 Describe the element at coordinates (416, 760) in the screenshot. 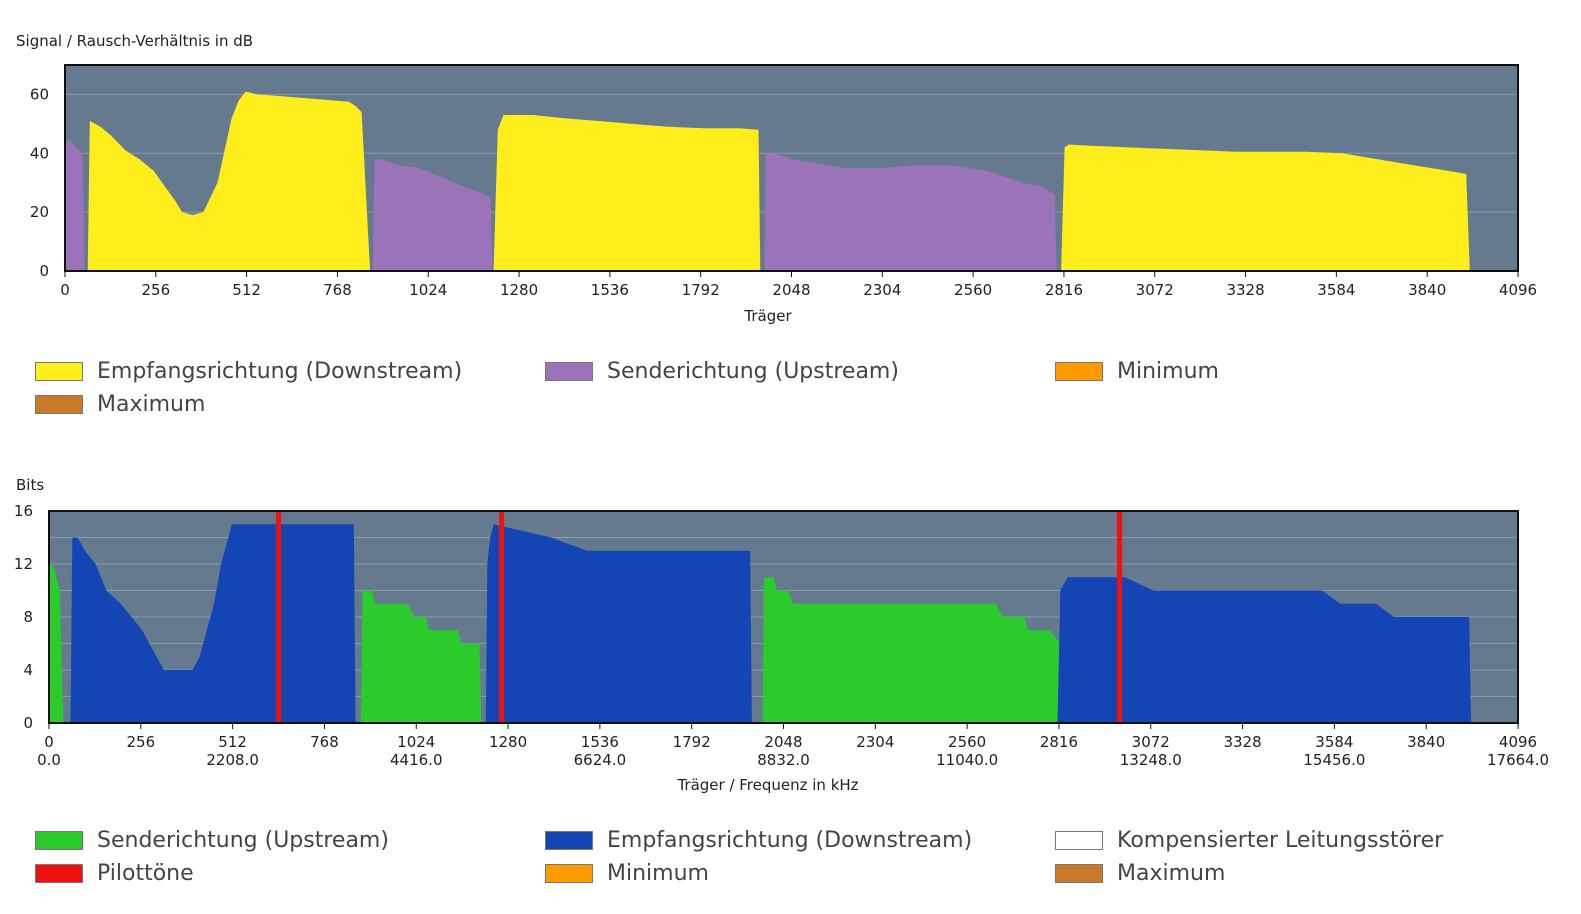

I see `x-tick-frequency-label: 4416.0` at that location.